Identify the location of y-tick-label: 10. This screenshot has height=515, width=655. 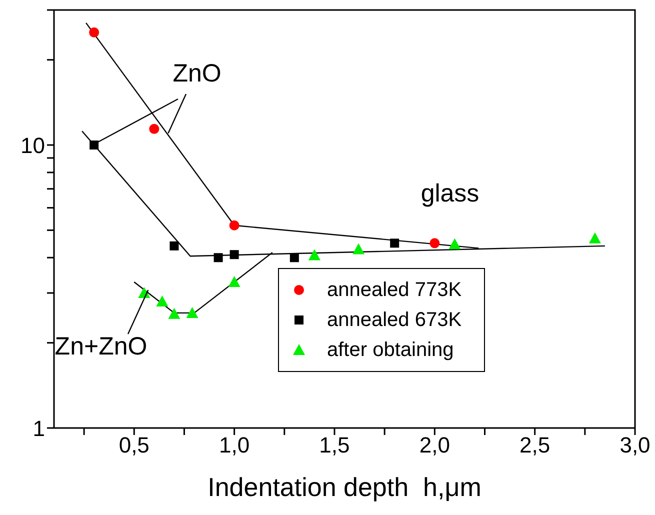
(32, 145).